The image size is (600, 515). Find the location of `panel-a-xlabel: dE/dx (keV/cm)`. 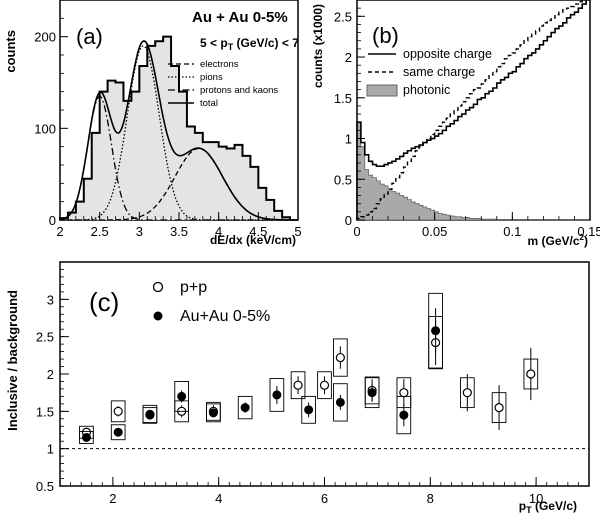

panel-a-xlabel: dE/dx (keV/cm) is located at coordinates (253, 240).